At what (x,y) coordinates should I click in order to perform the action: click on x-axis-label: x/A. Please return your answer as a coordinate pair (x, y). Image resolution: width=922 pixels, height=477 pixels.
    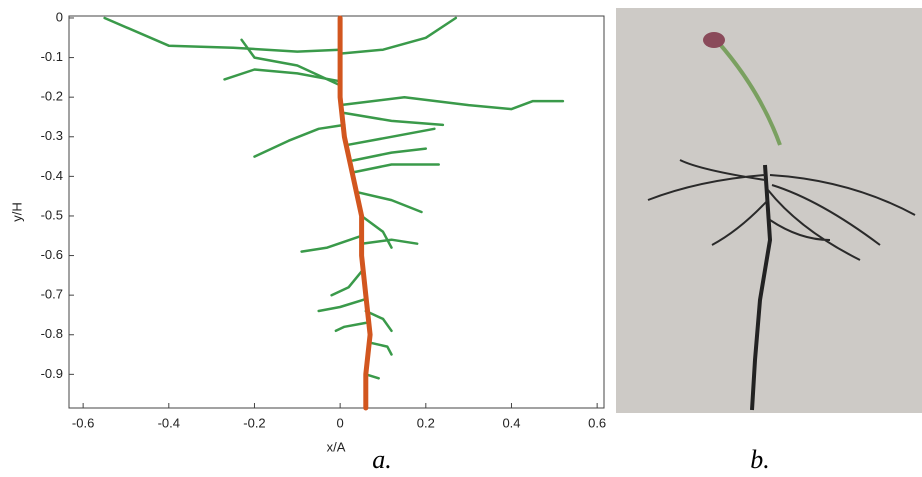
    Looking at the image, I should click on (336, 446).